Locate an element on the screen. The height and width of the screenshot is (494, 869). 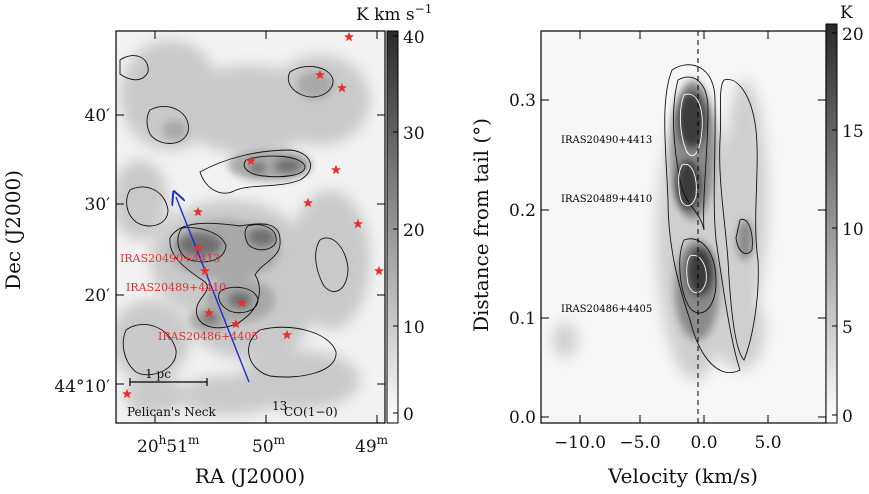
right-source-label-2: IRAS20489+4410 is located at coordinates (606, 199).